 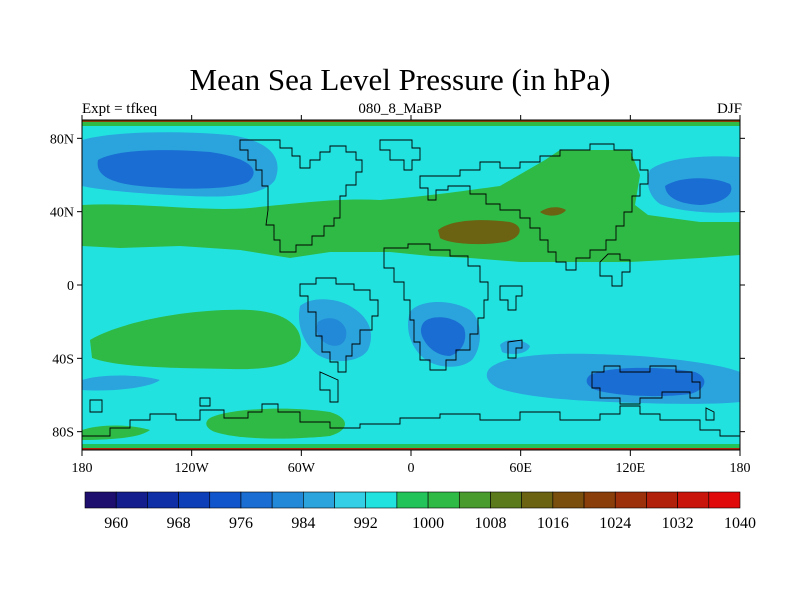 I want to click on coast-australia, so click(x=646, y=385).